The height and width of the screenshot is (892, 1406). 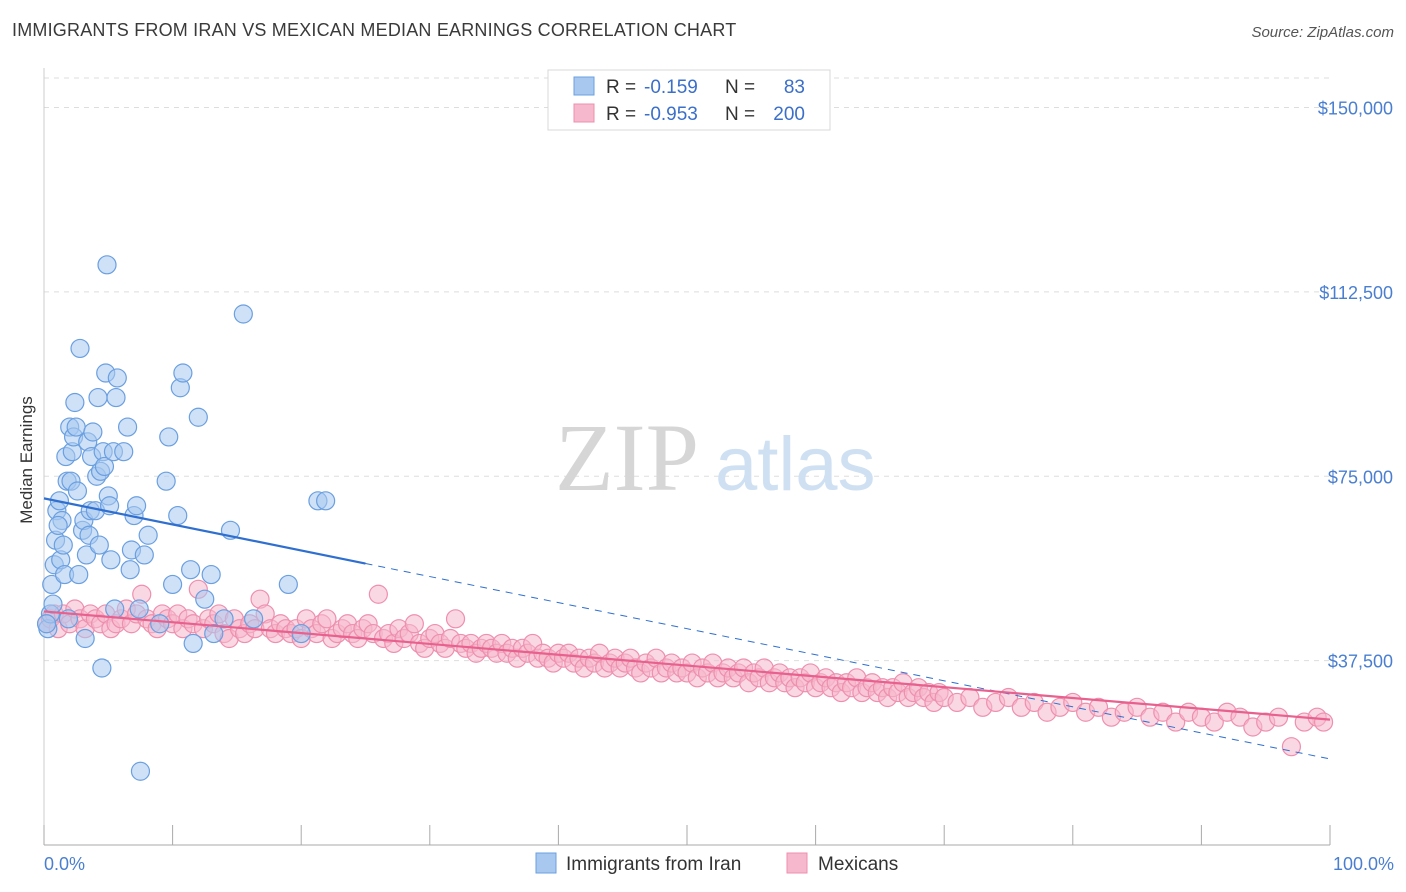 What do you see at coordinates (621, 114) in the screenshot?
I see `legend-r-label-mexicans: R =` at bounding box center [621, 114].